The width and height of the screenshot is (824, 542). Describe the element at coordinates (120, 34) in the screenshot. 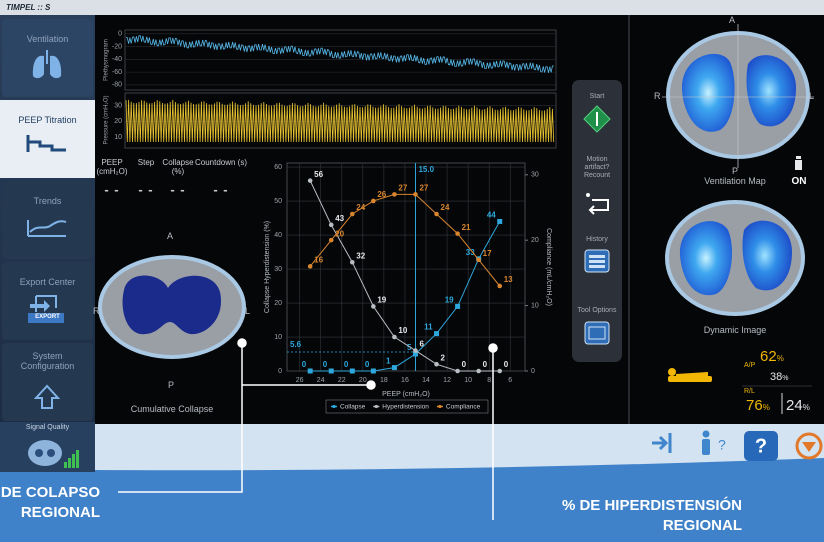

I see `y-tick-label: 0` at that location.